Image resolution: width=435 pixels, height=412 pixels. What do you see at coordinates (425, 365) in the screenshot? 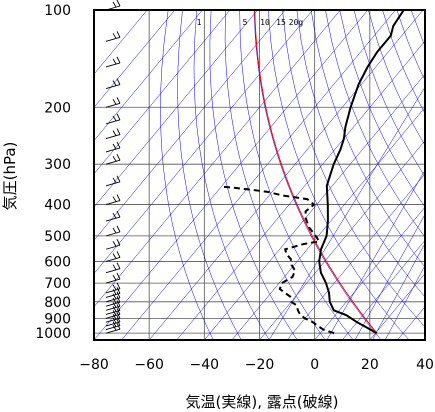
I see `x-tick-label: 40` at bounding box center [425, 365].